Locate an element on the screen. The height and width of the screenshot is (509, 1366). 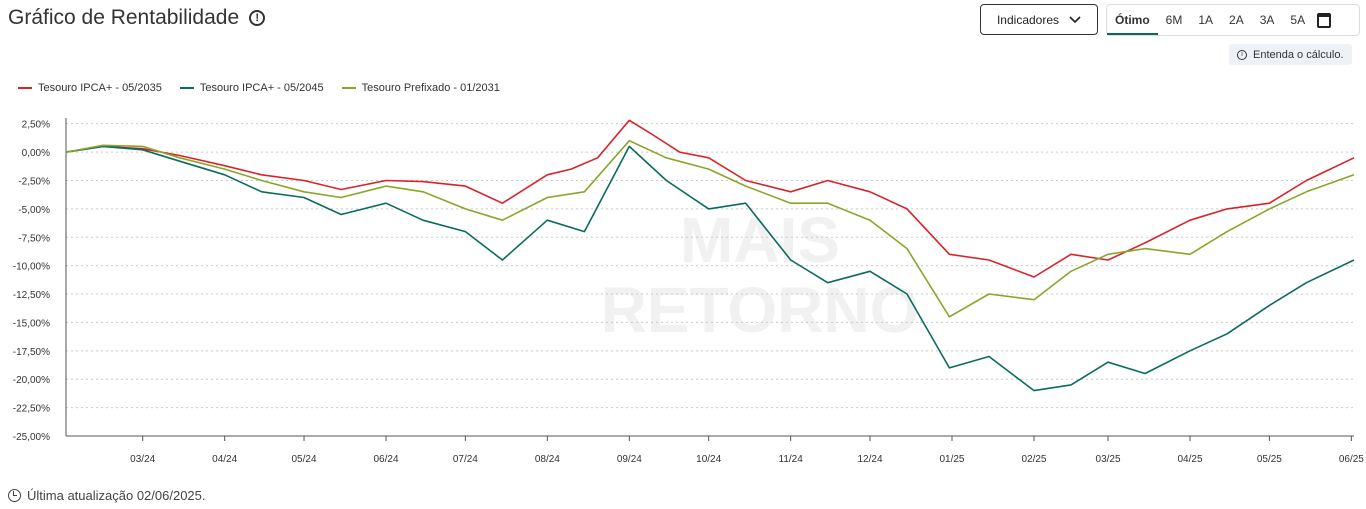
x-tick-label: 07/24 is located at coordinates (465, 459).